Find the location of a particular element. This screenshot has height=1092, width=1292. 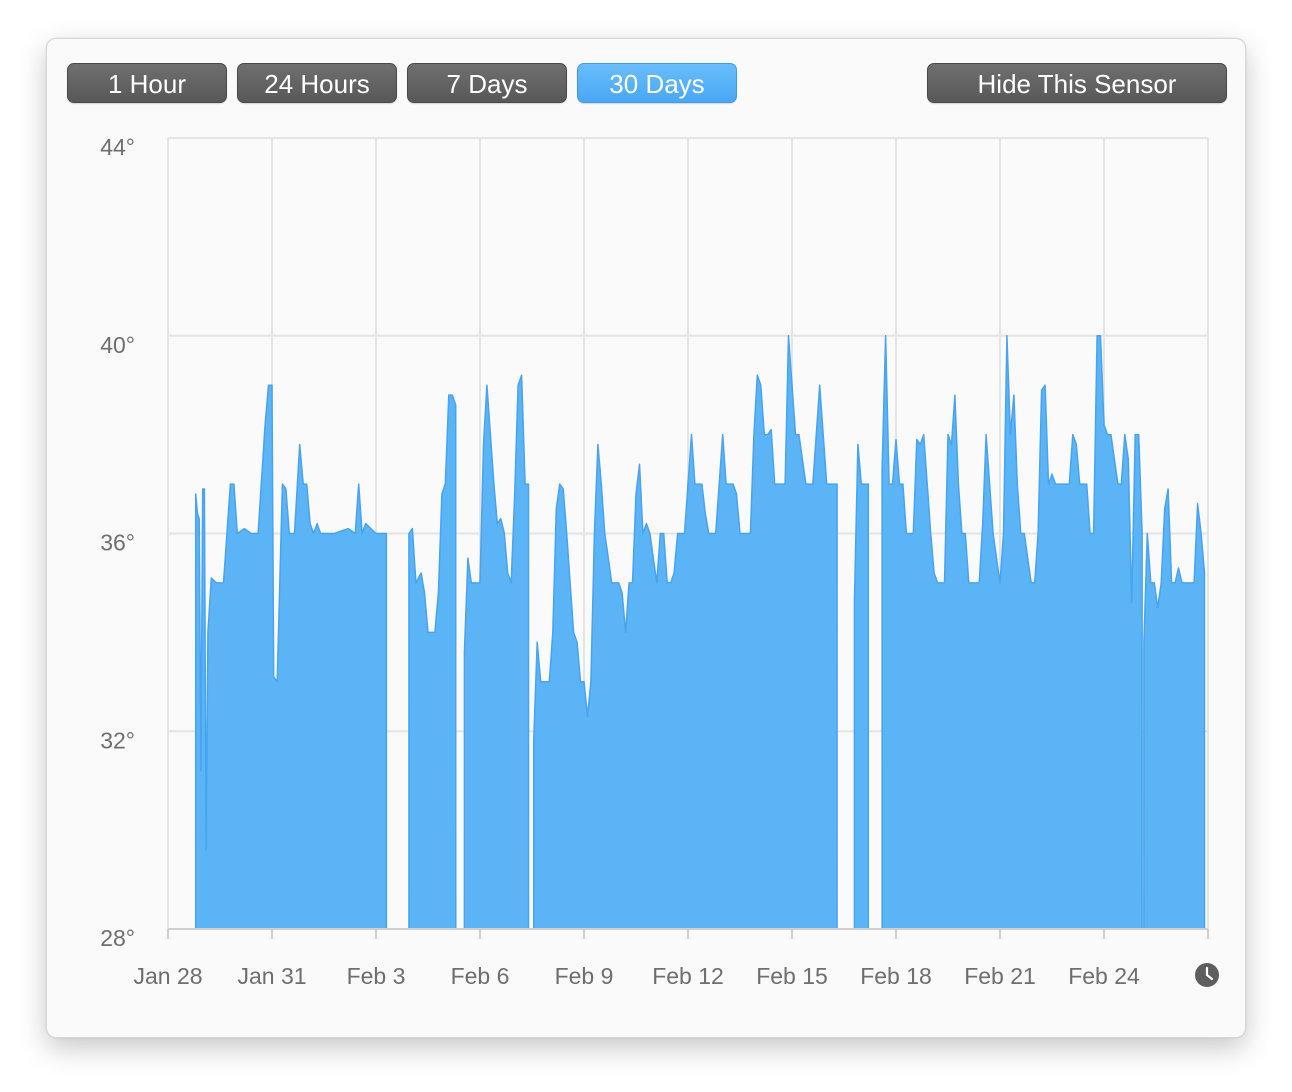

x-tick-label: Feb 3 is located at coordinates (376, 976).